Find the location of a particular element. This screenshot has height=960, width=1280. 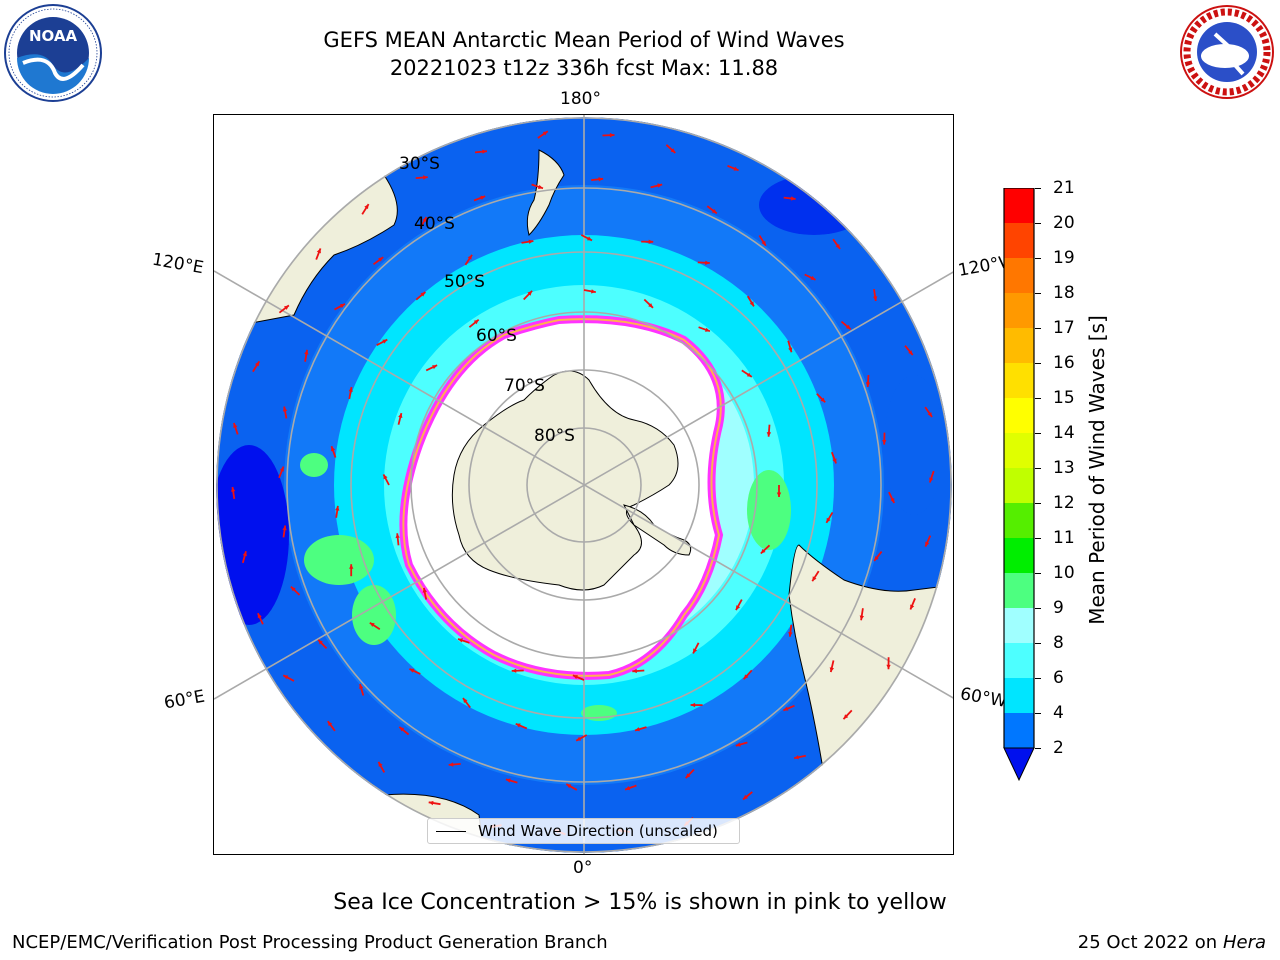

colorbar-tick-label: 2 is located at coordinates (1058, 748).